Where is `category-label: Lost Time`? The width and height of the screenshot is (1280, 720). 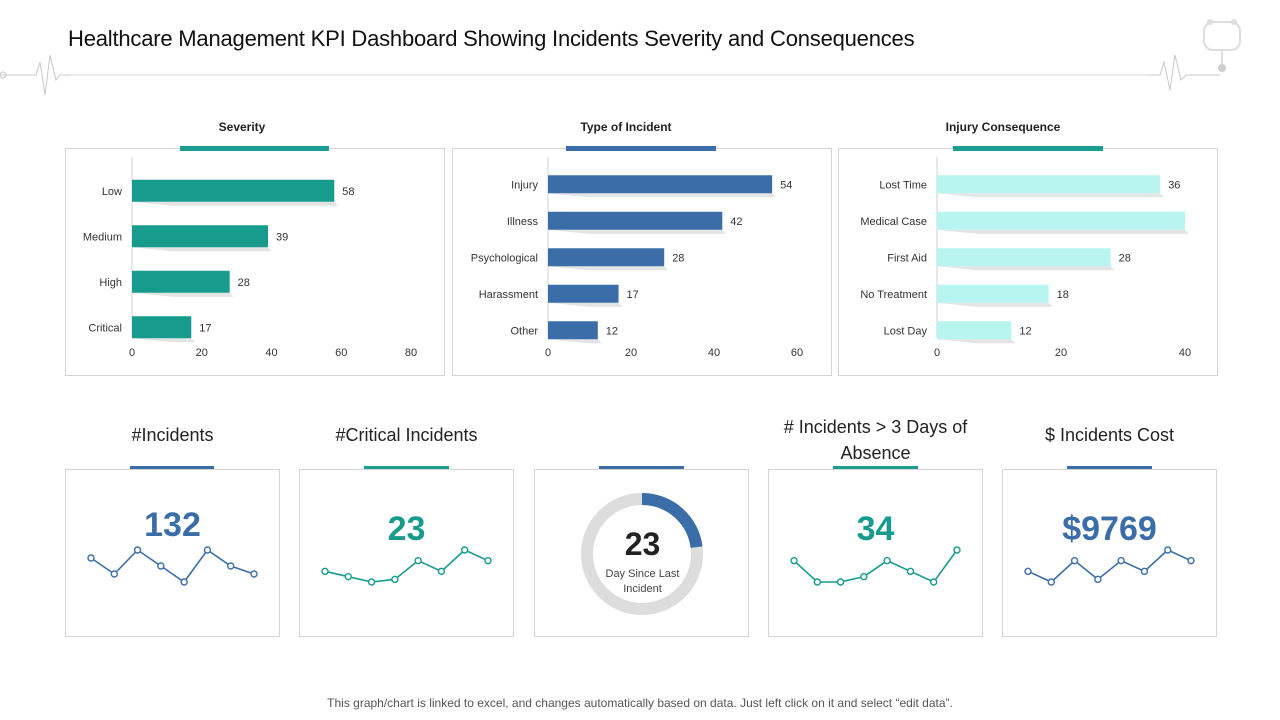
category-label: Lost Time is located at coordinates (903, 185).